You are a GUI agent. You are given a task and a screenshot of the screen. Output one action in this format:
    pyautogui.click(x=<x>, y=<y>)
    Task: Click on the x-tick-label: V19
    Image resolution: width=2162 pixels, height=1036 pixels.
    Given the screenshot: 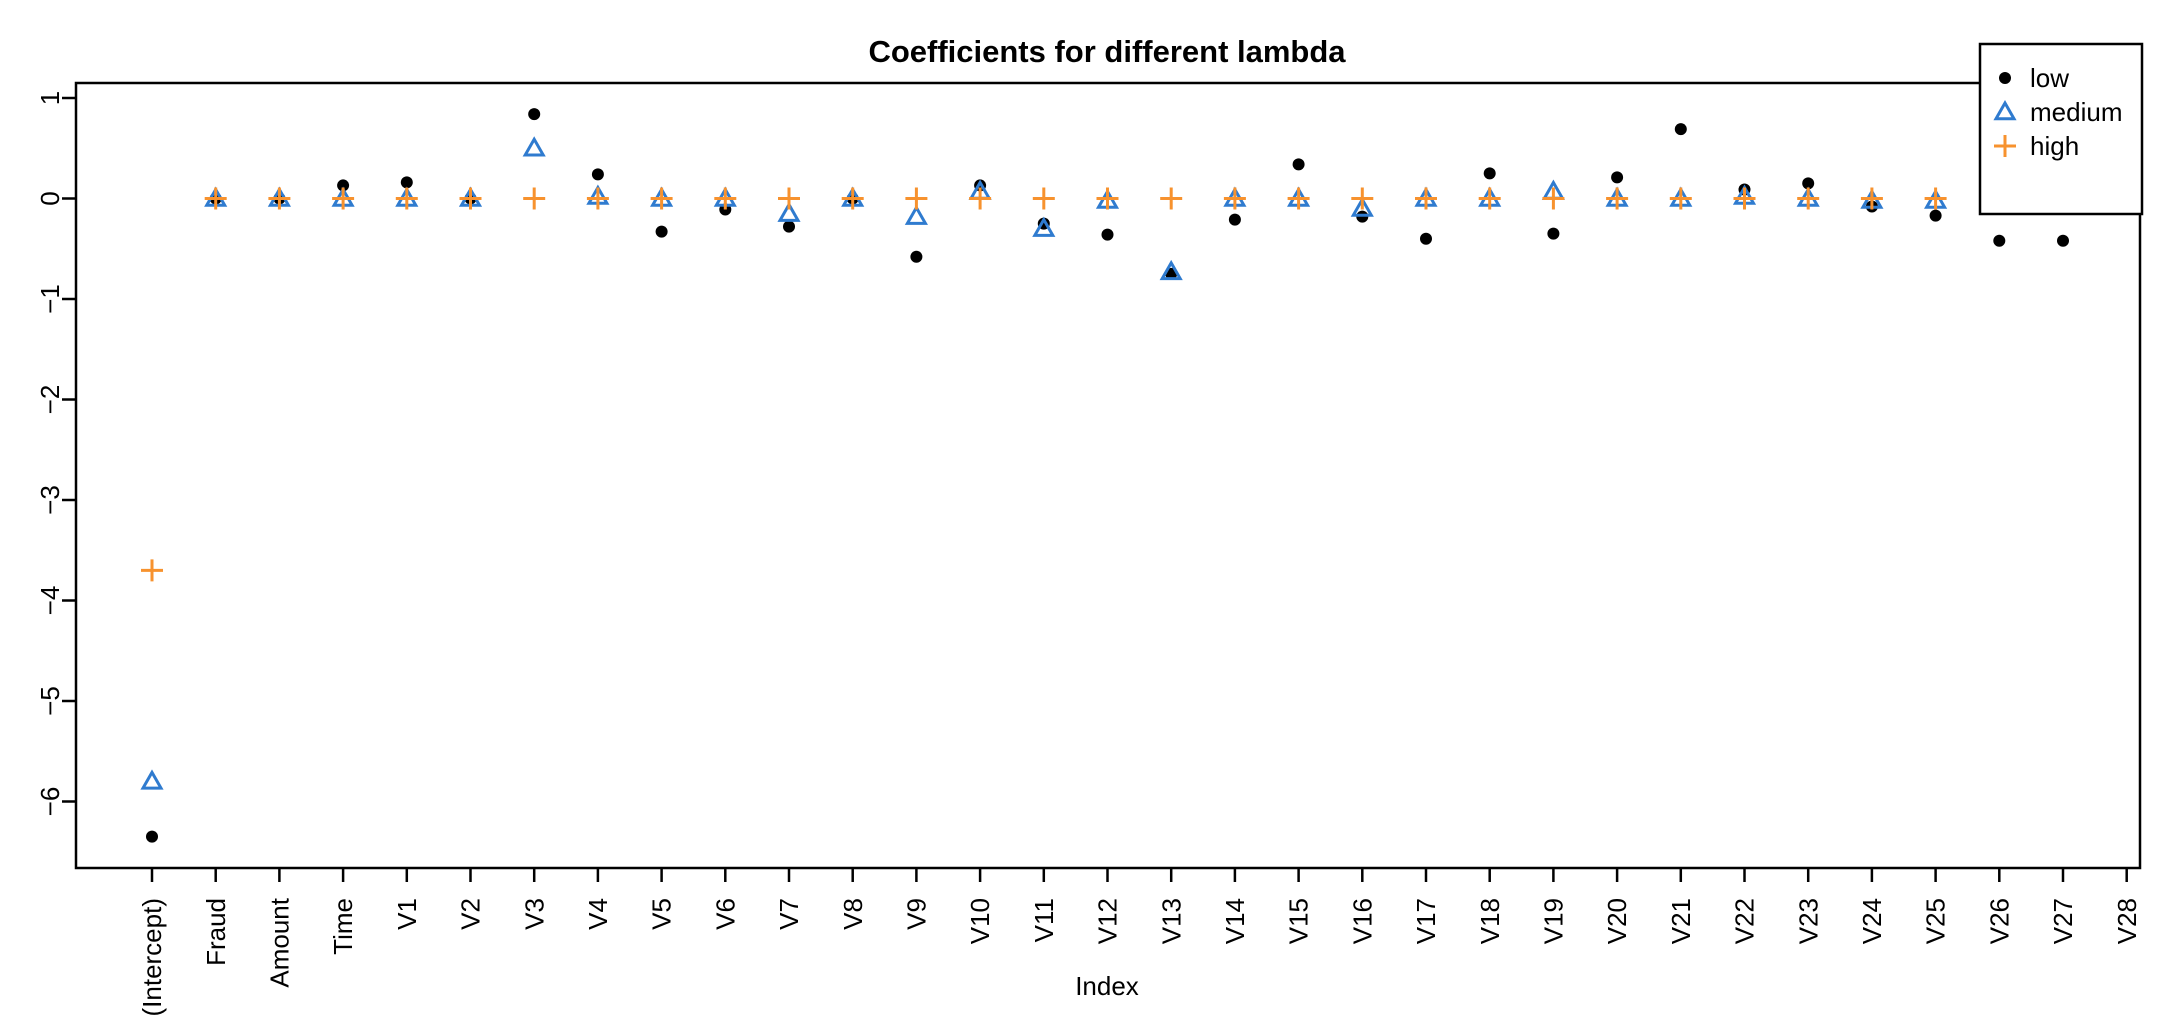 What is the action you would take?
    pyautogui.click(x=1554, y=921)
    